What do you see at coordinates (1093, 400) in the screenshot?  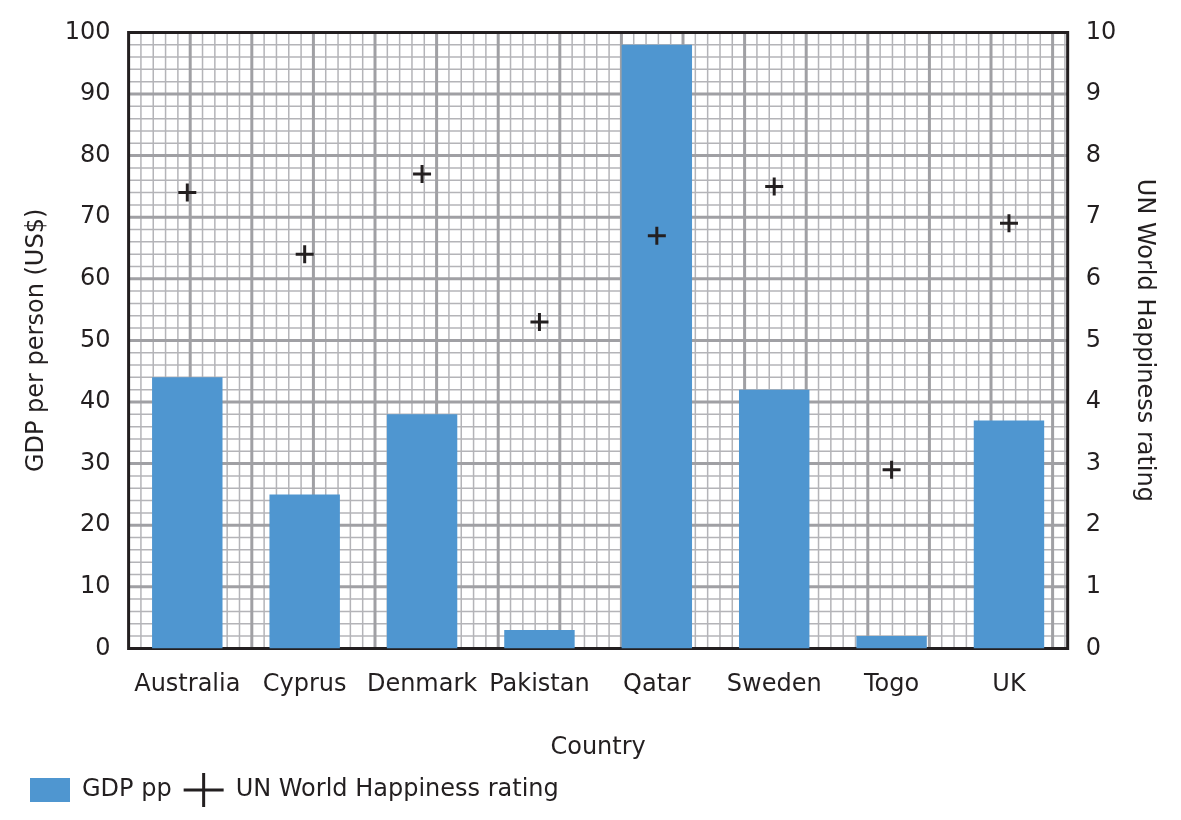 I see `y2-tick-label: 4` at bounding box center [1093, 400].